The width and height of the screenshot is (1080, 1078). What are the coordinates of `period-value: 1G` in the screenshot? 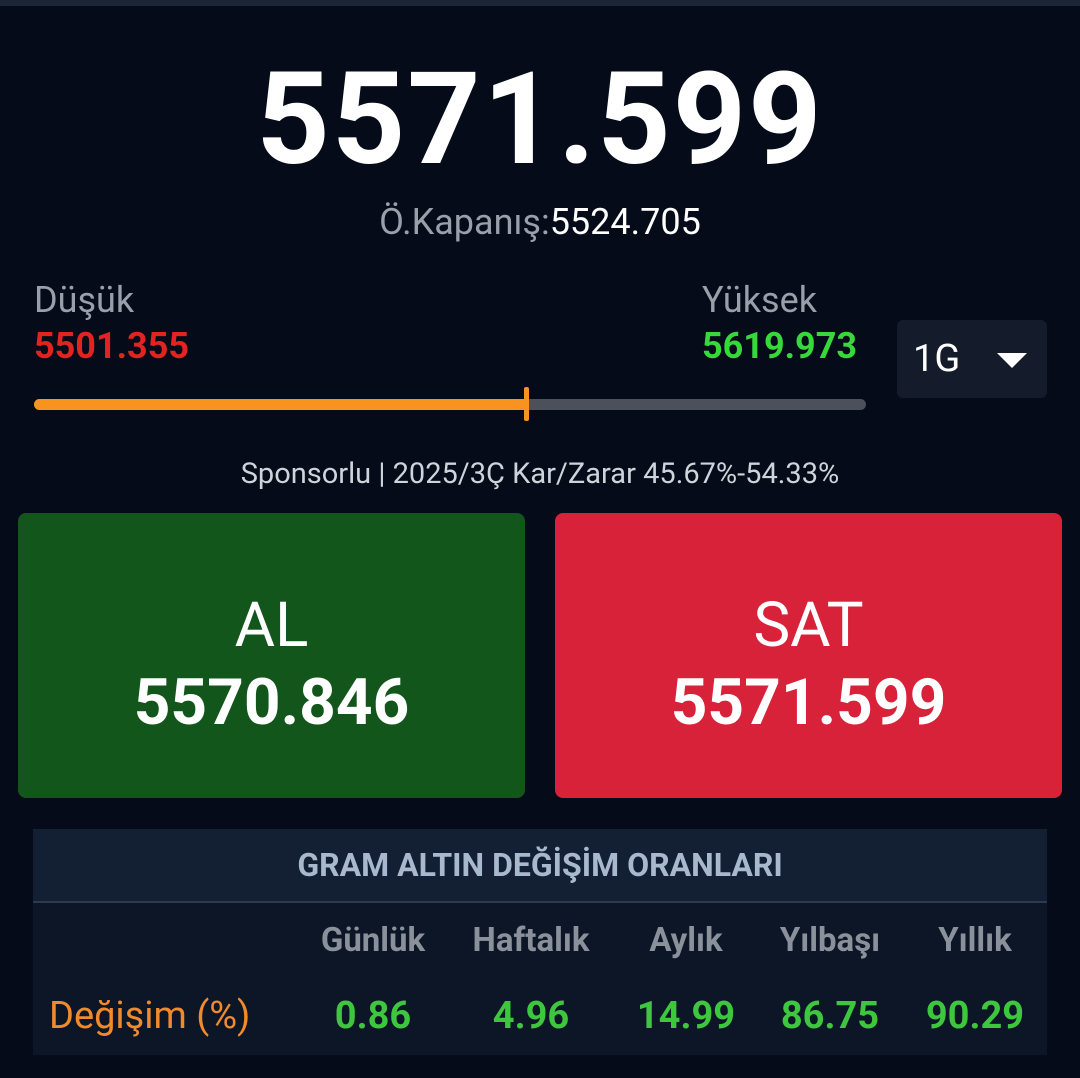 It's located at (937, 359).